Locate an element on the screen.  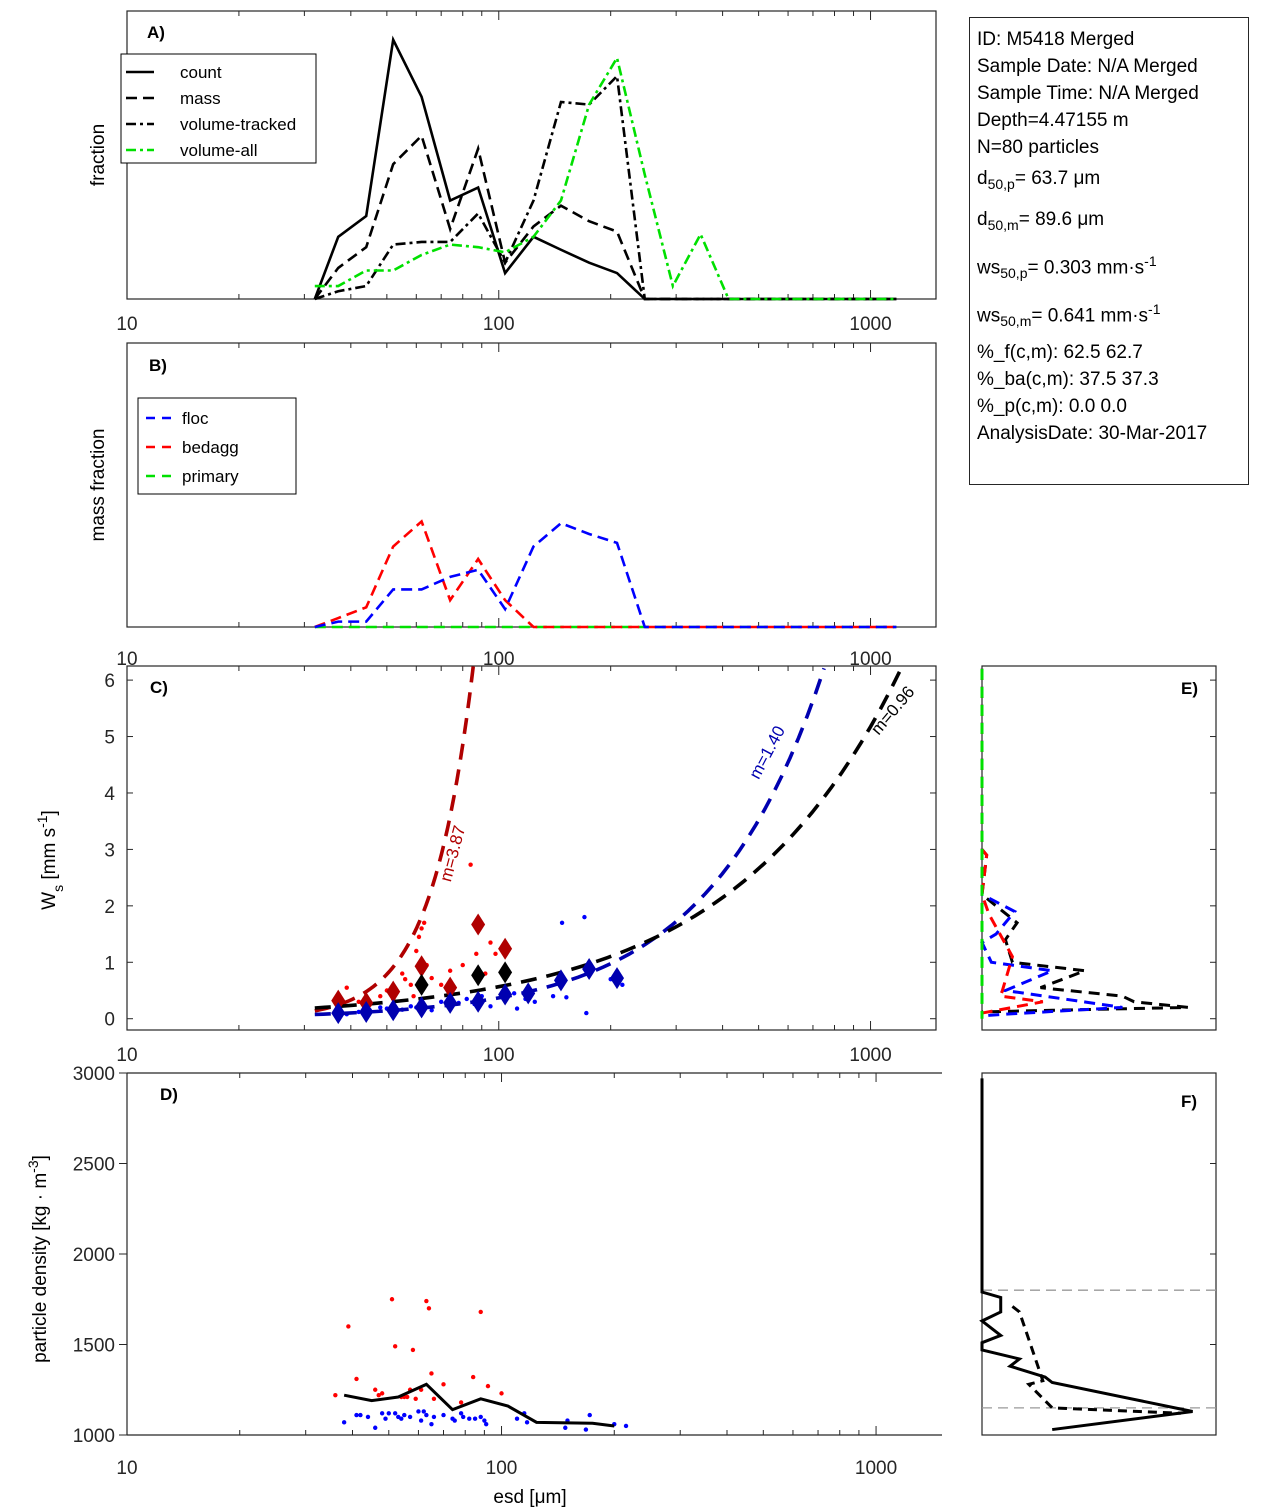
axis-label-part: [mm s is located at coordinates (49, 856).